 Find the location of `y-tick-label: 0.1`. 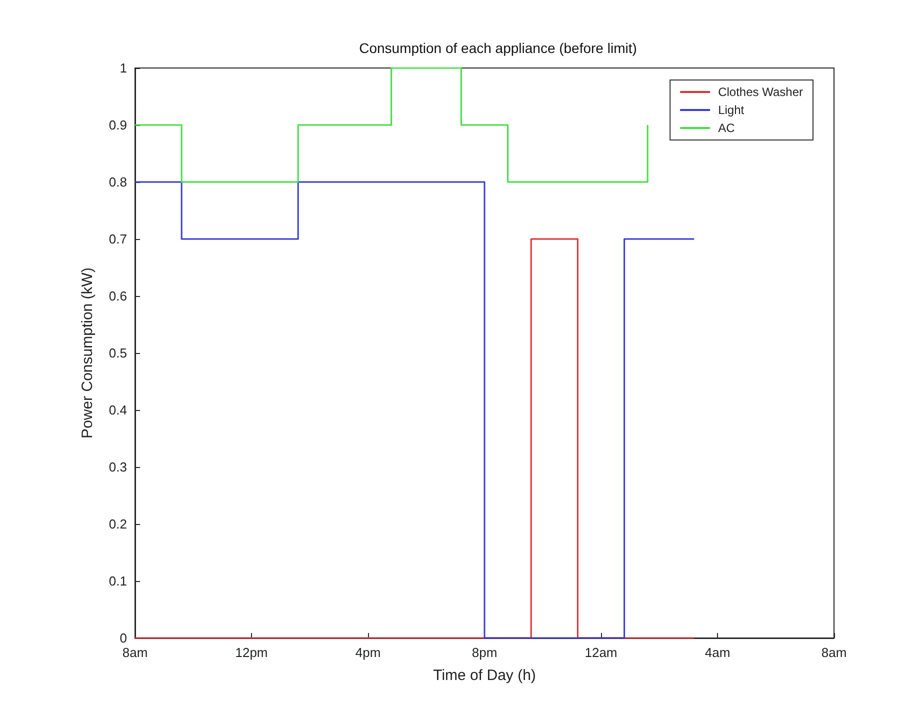

y-tick-label: 0.1 is located at coordinates (117, 581).